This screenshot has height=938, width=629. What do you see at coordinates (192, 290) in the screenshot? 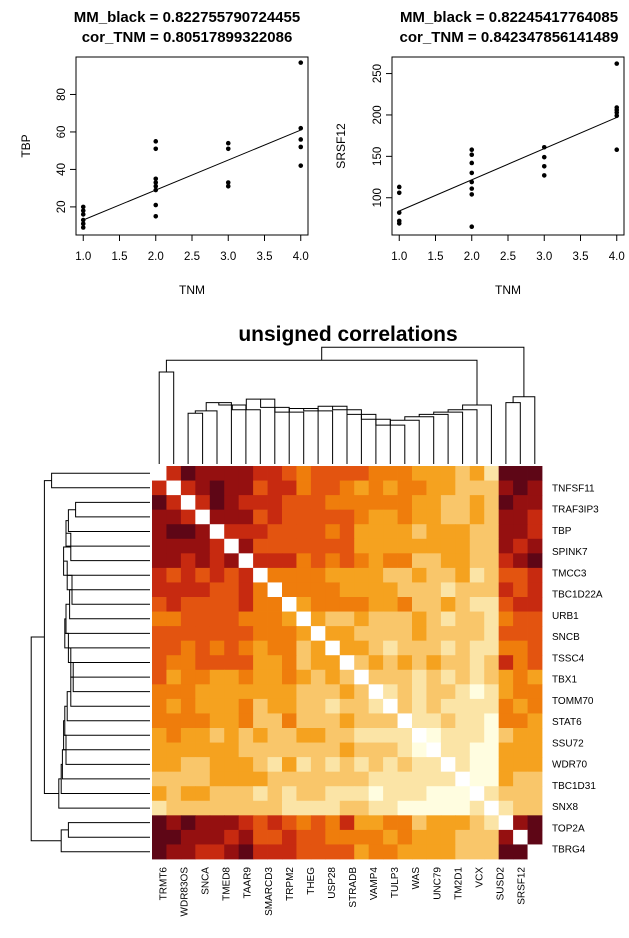
I see `panel1-x-label: TNM` at bounding box center [192, 290].